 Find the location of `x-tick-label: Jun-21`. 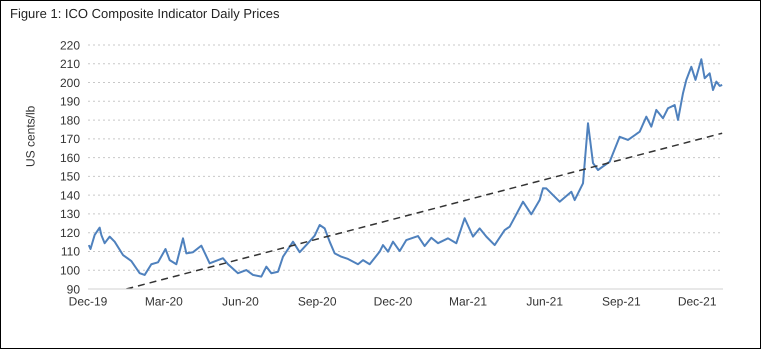

x-tick-label: Jun-21 is located at coordinates (545, 301).